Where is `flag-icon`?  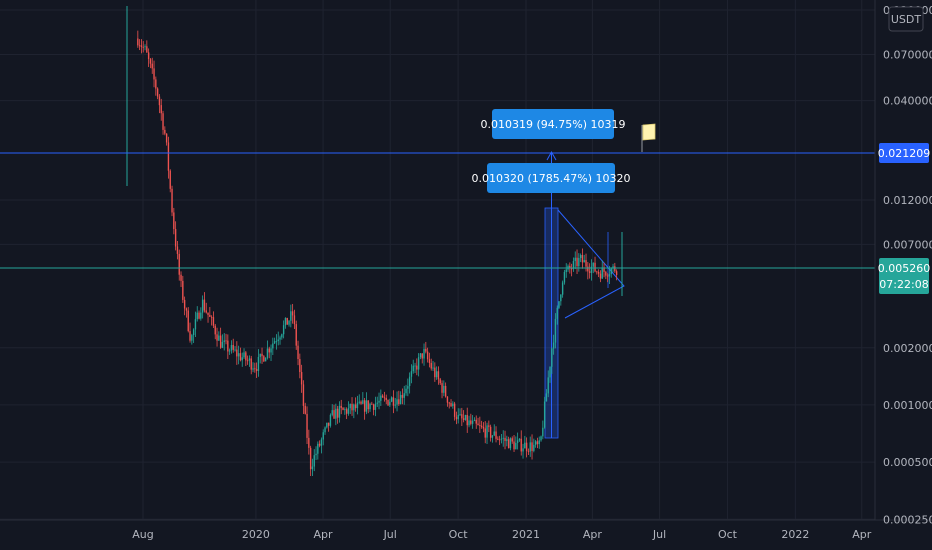
flag-icon is located at coordinates (649, 132).